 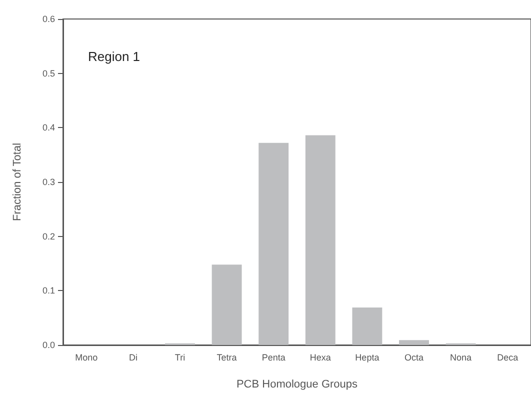 What do you see at coordinates (48, 236) in the screenshot?
I see `y-tick-label: 0.2` at bounding box center [48, 236].